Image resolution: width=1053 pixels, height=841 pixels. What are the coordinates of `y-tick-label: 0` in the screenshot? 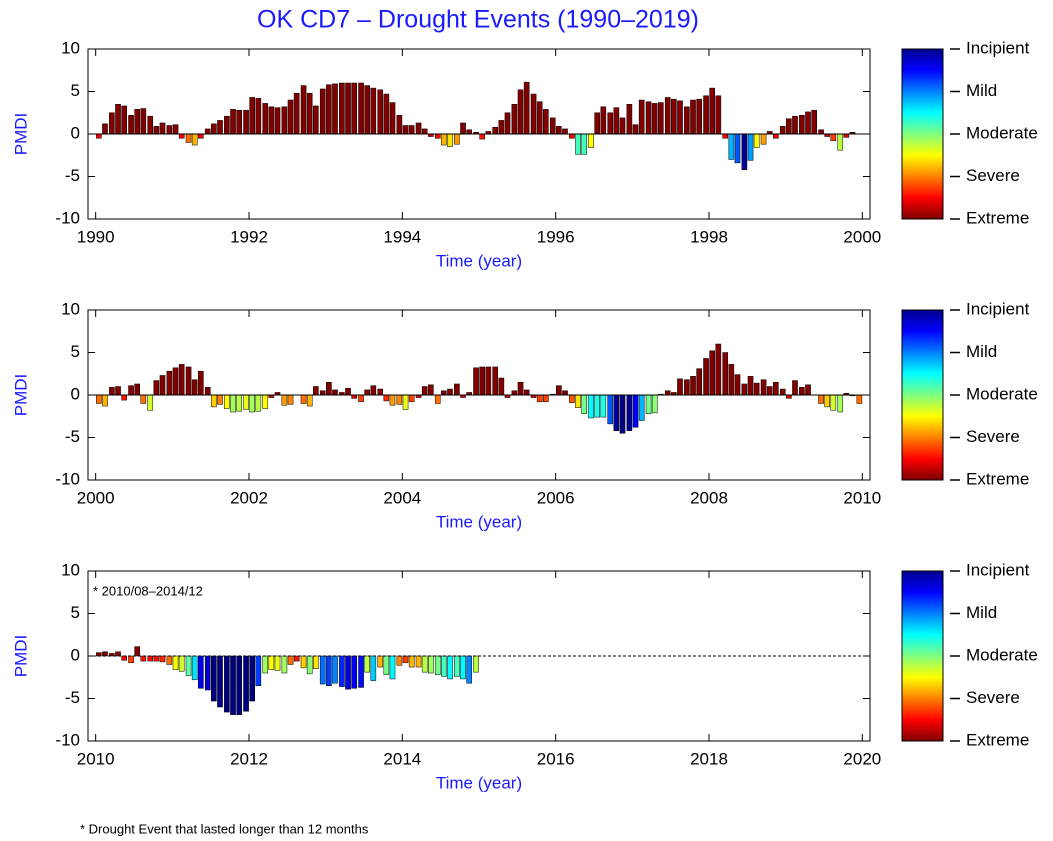 It's located at (75, 393).